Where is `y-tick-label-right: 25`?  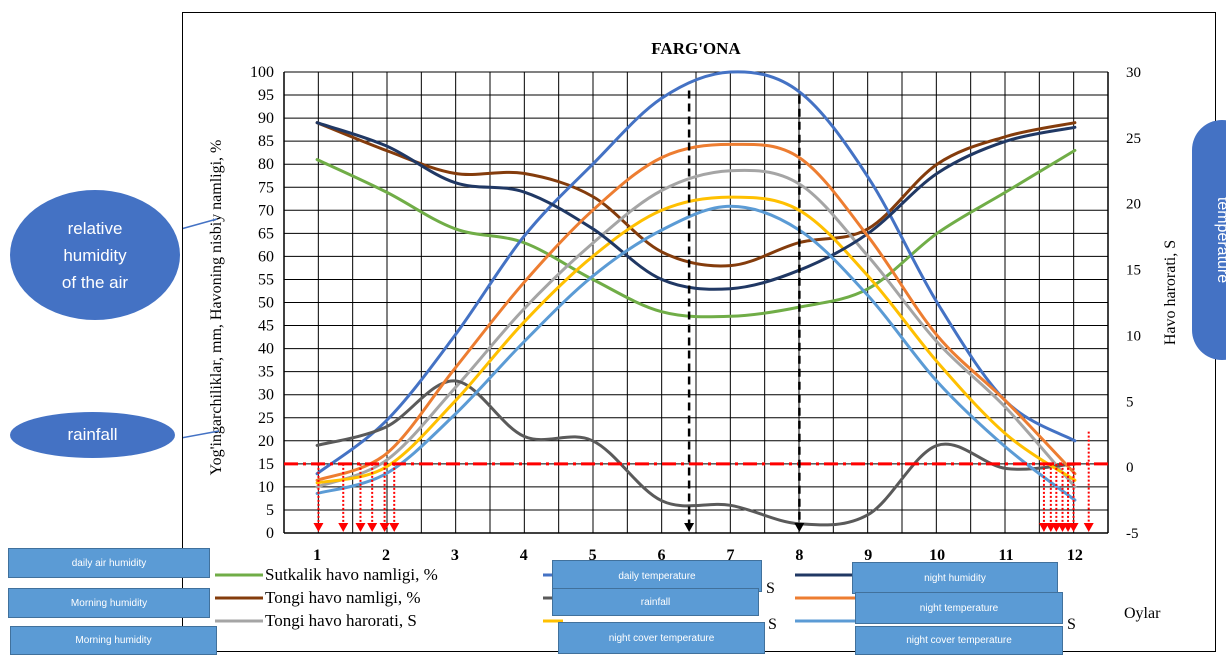 y-tick-label-right: 25 is located at coordinates (1133, 139).